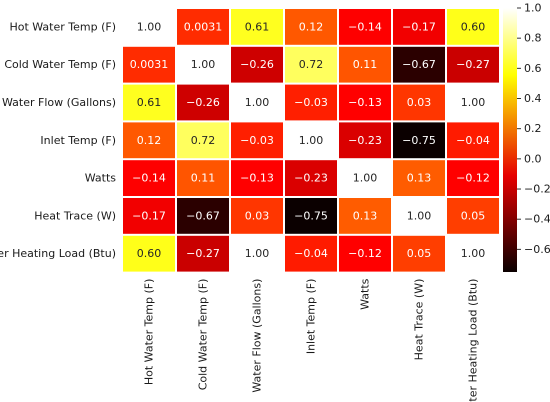  What do you see at coordinates (419, 102) in the screenshot?
I see `cell-value-label: 0.03` at bounding box center [419, 102].